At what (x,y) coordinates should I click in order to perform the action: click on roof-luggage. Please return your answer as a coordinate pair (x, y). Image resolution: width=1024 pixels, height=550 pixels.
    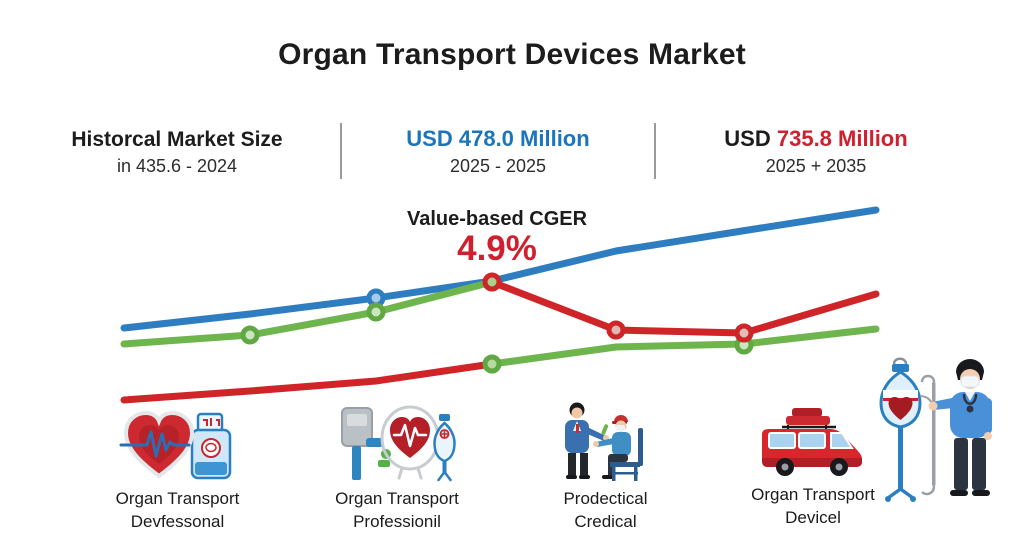
    Looking at the image, I should click on (809, 418).